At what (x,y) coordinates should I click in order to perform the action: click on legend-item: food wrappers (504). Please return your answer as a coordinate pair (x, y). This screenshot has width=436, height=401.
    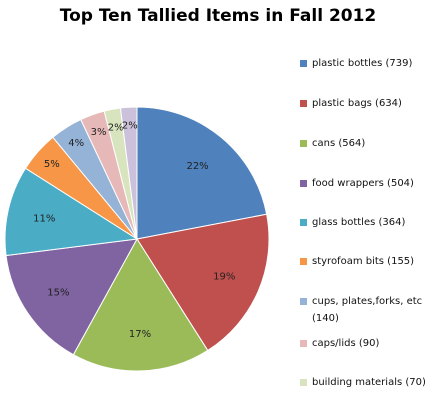
    Looking at the image, I should click on (364, 183).